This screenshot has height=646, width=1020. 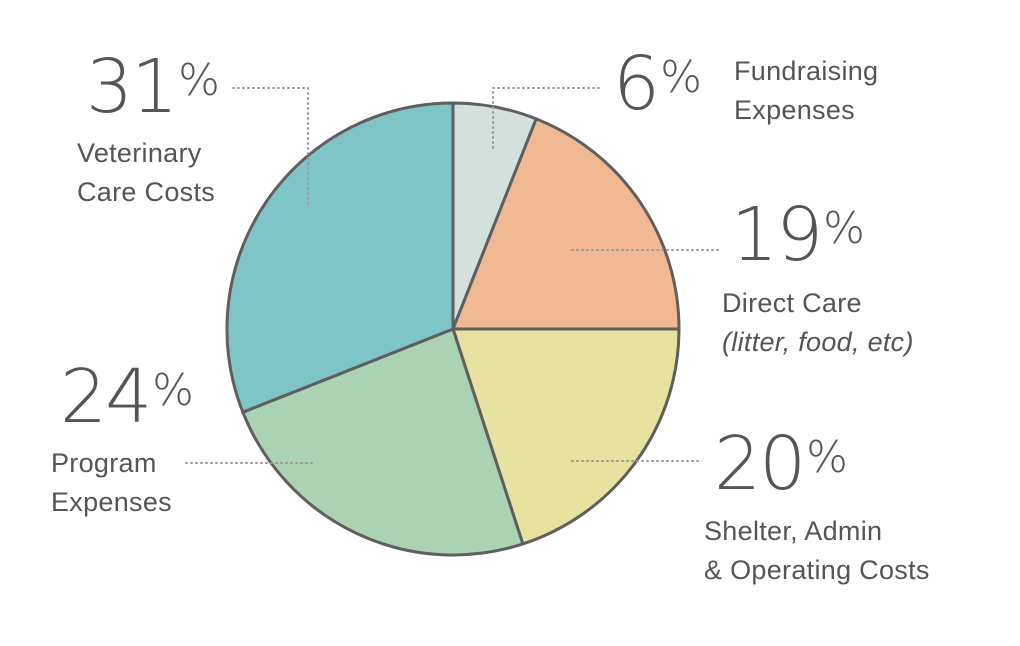 I want to click on leader-line-veterinary, so click(x=270, y=146).